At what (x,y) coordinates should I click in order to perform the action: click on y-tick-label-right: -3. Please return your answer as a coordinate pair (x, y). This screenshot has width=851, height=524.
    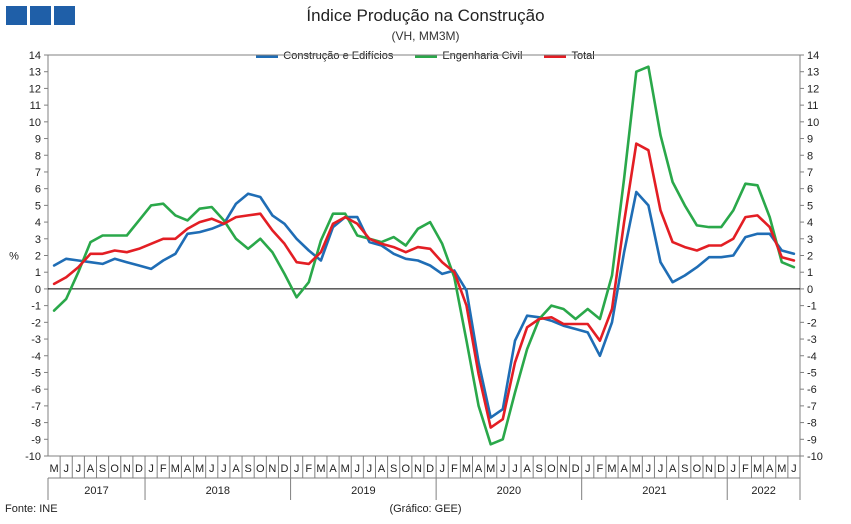
    Looking at the image, I should click on (812, 340).